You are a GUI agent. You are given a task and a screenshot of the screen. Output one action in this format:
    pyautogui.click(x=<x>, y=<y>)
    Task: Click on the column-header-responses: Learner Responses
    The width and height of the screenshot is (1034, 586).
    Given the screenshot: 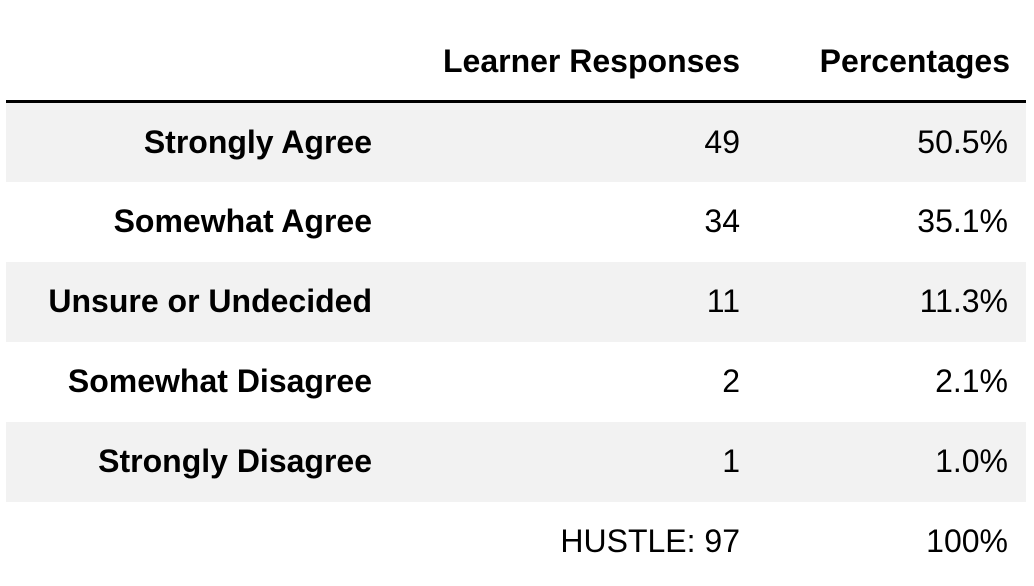 What is the action you would take?
    pyautogui.click(x=571, y=62)
    